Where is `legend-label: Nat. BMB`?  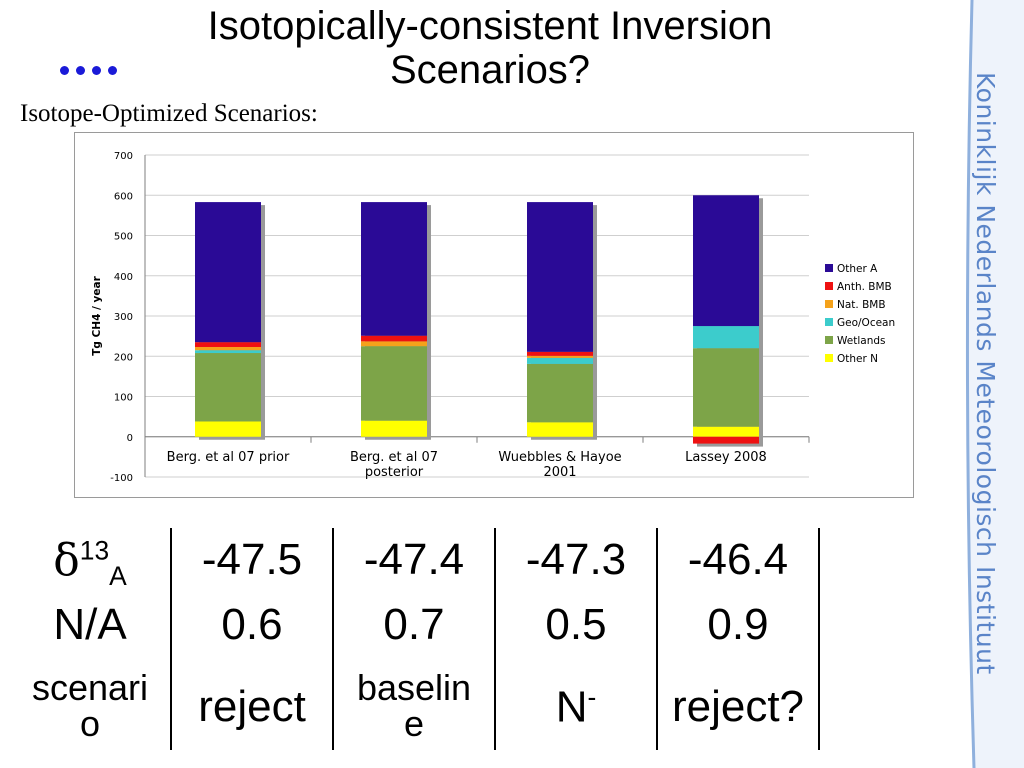 legend-label: Nat. BMB is located at coordinates (861, 305).